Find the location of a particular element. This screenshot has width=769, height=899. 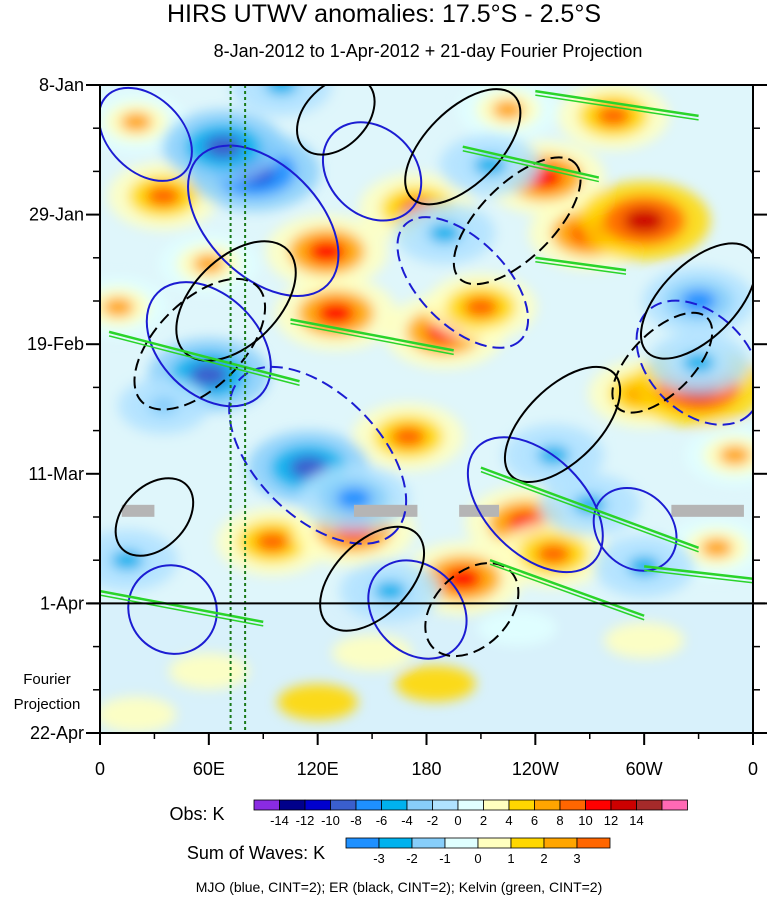

warm-anomaly-14-core is located at coordinates (735, 455).